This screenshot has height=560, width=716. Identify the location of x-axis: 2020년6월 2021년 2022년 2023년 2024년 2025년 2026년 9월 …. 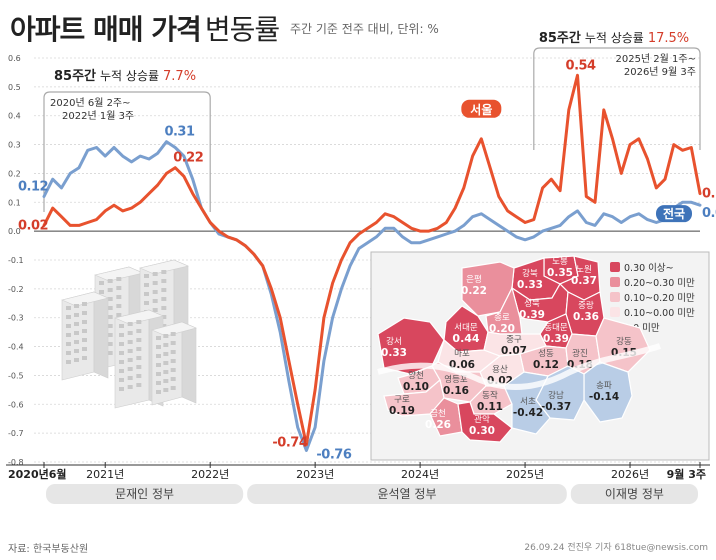
(358, 471).